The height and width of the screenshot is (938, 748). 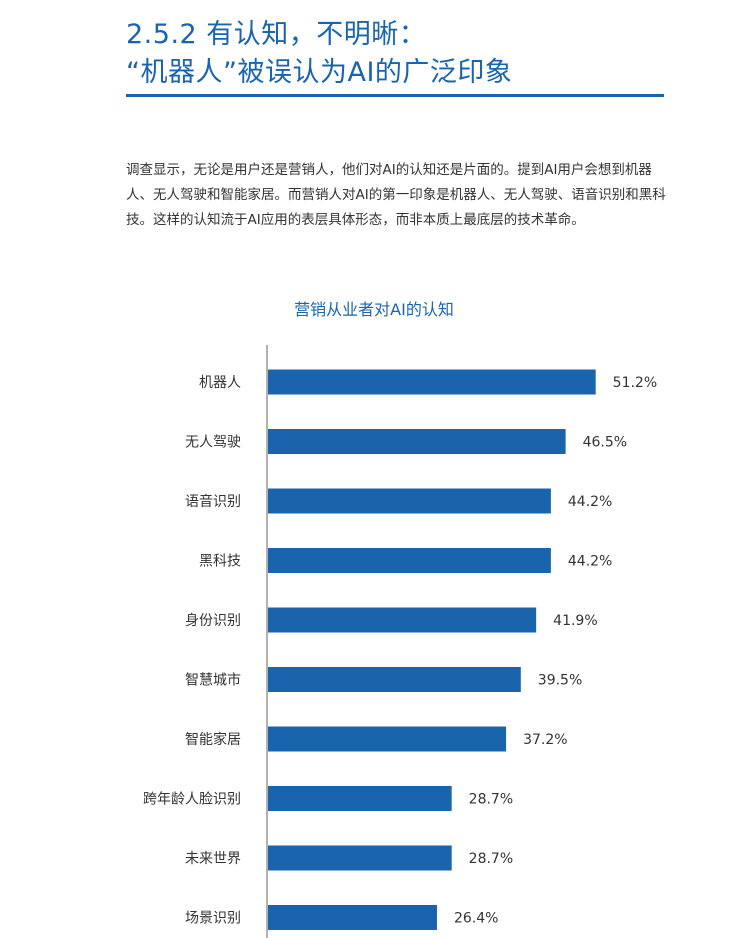 What do you see at coordinates (575, 621) in the screenshot?
I see `value-label: 41.9%` at bounding box center [575, 621].